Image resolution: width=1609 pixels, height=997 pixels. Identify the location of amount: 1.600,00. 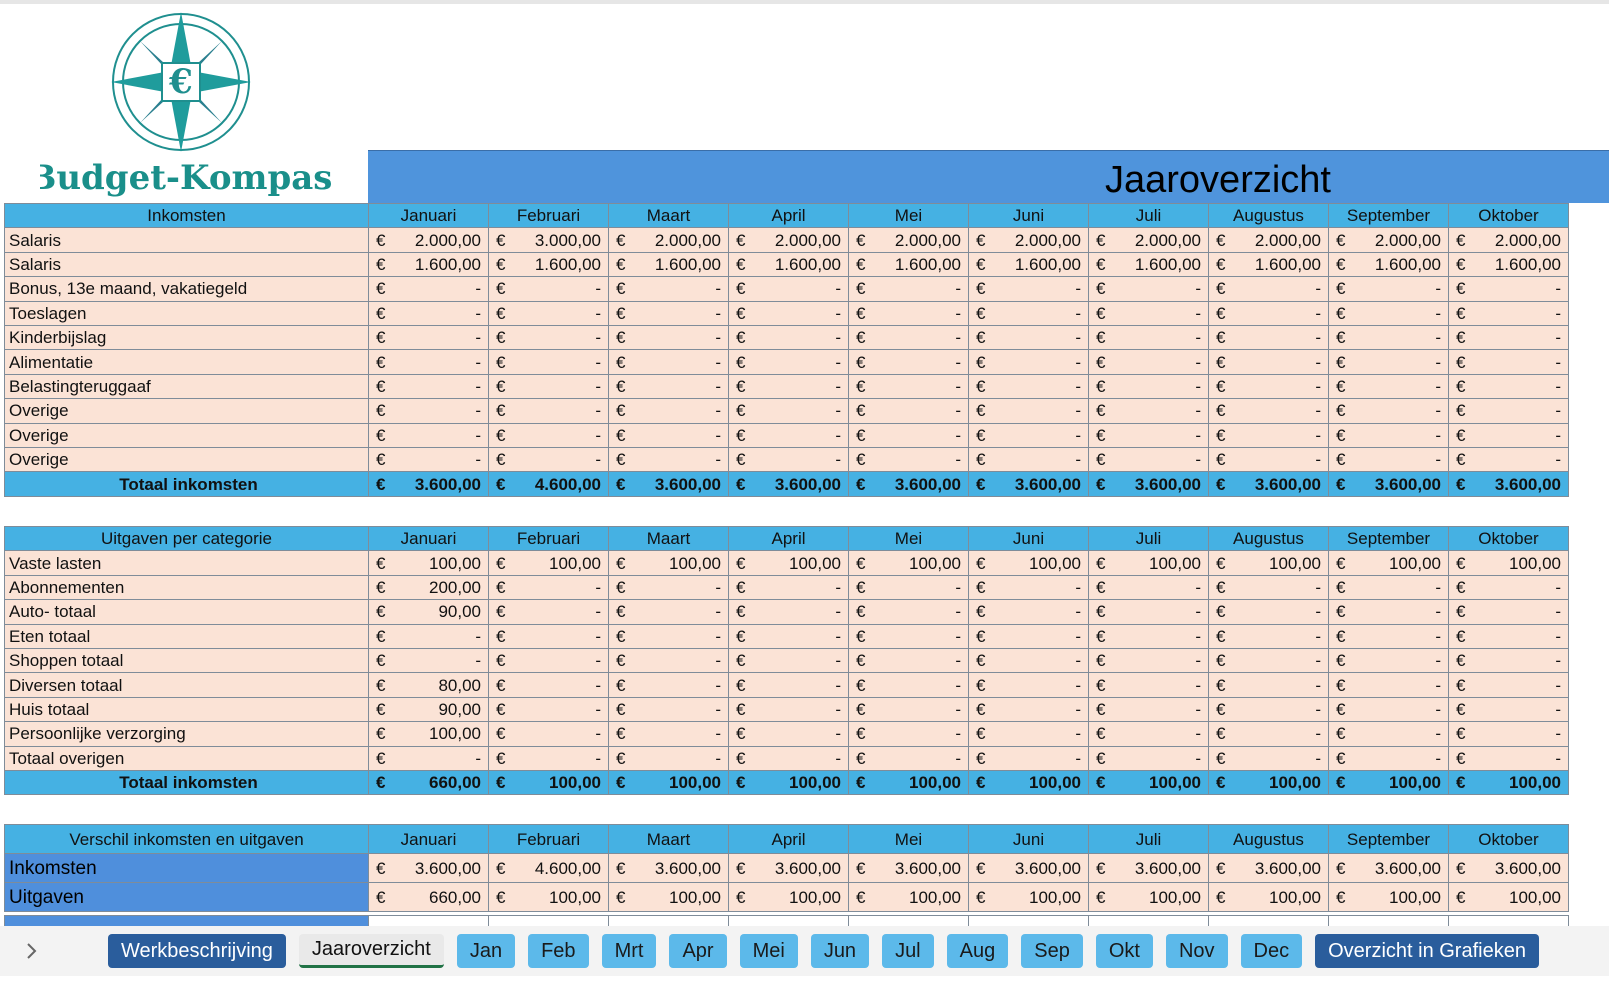
(927, 264).